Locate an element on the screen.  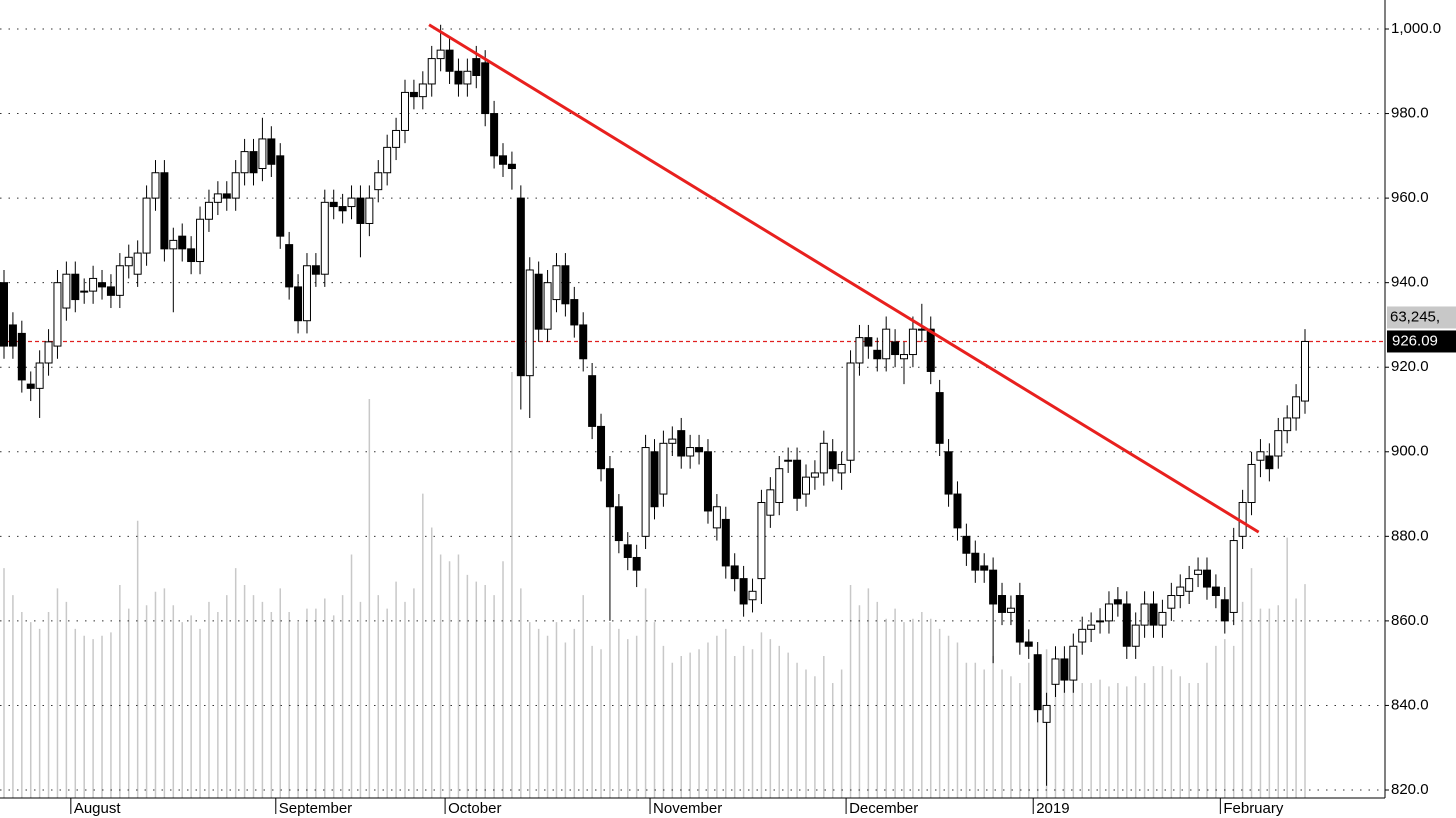
volume-label: 63,245, is located at coordinates (1415, 316).